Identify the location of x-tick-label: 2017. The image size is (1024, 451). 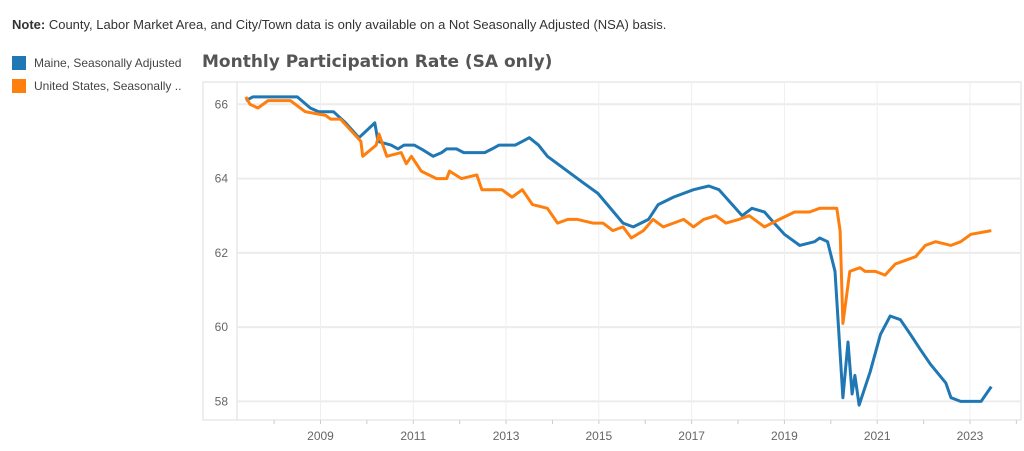
(691, 436).